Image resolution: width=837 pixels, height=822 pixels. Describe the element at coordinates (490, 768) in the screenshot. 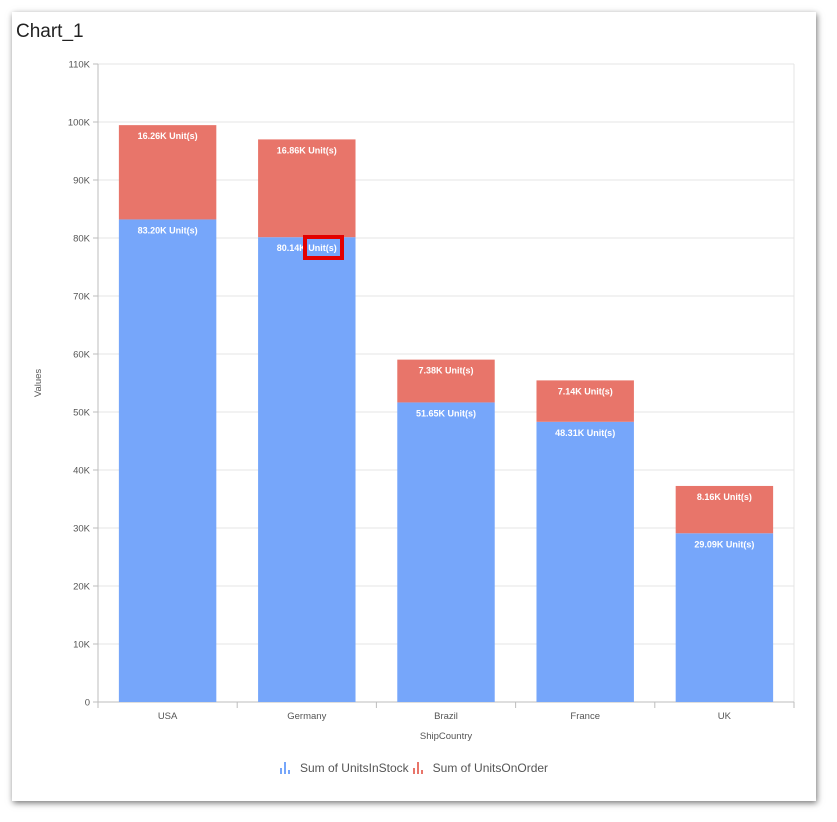

I see `legend-label: Sum of UnitsOnOrder` at that location.